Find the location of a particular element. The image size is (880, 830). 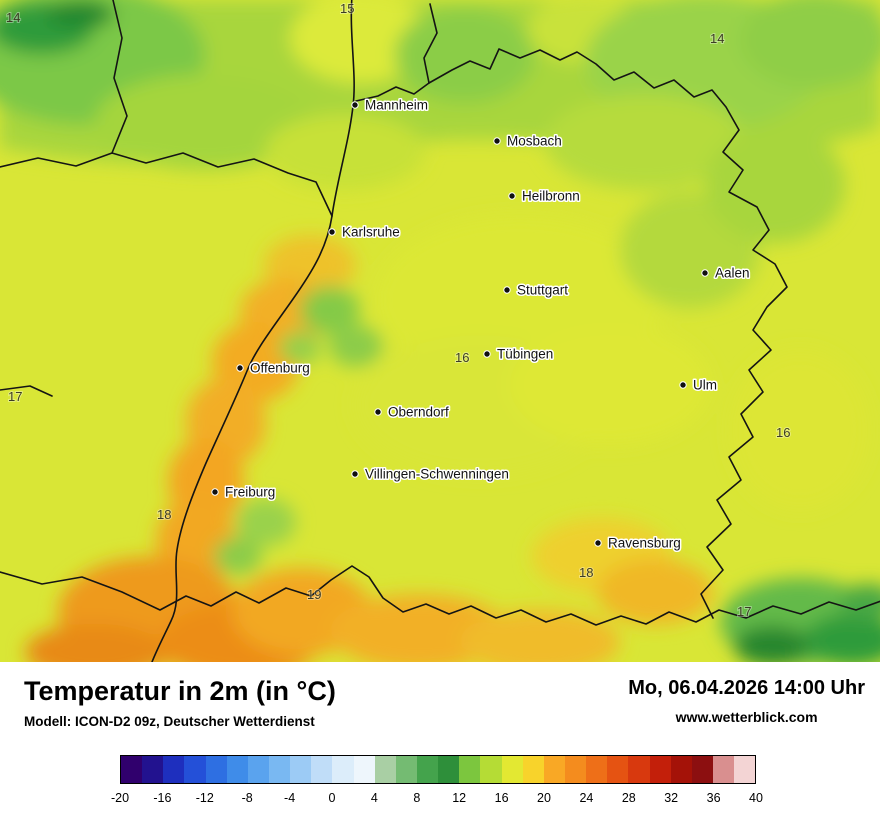

colorbar-tick-label: 24 is located at coordinates (586, 798).